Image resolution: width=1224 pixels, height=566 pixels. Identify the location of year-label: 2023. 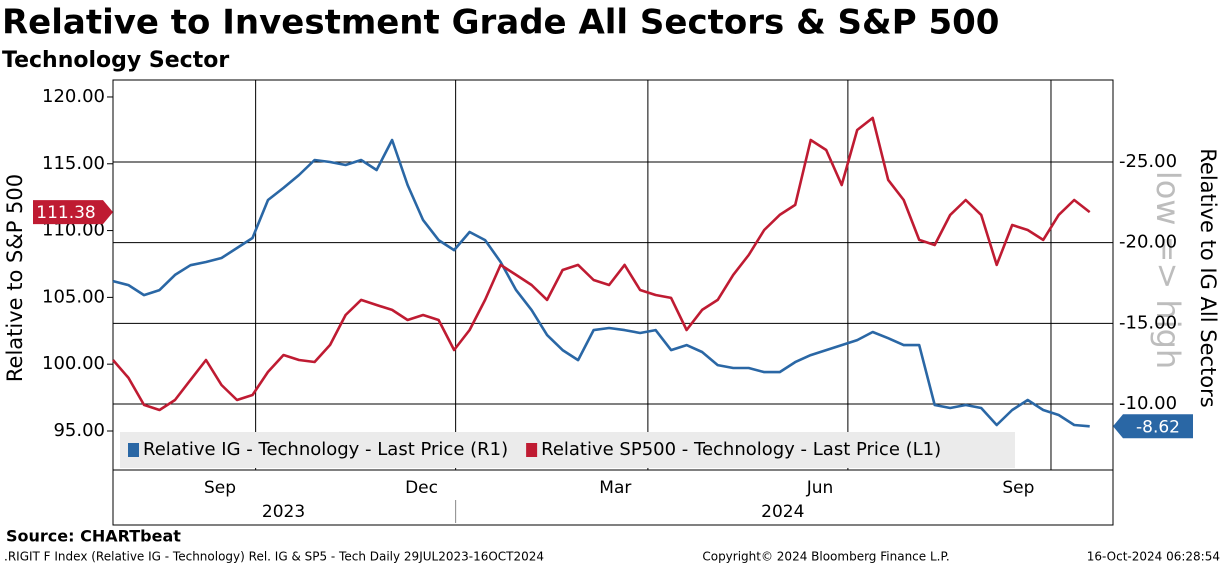
(283, 512).